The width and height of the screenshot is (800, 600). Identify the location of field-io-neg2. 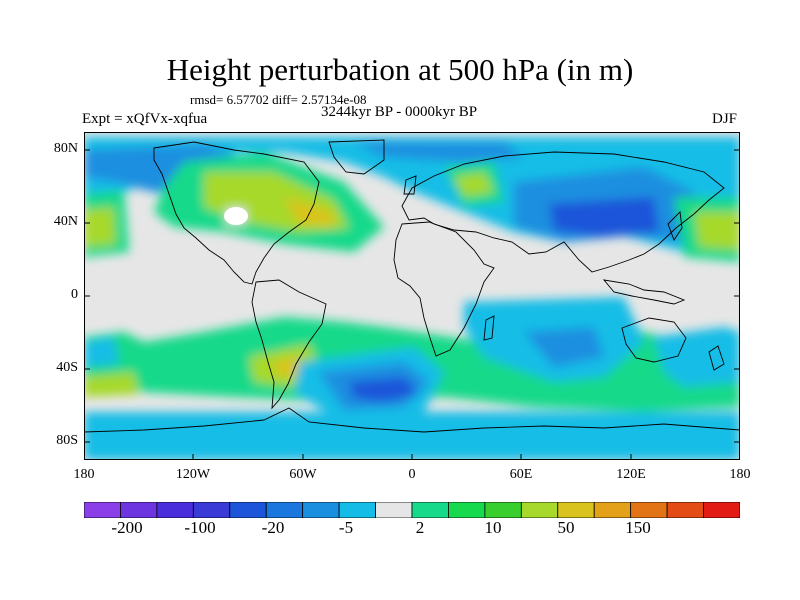
(564, 347).